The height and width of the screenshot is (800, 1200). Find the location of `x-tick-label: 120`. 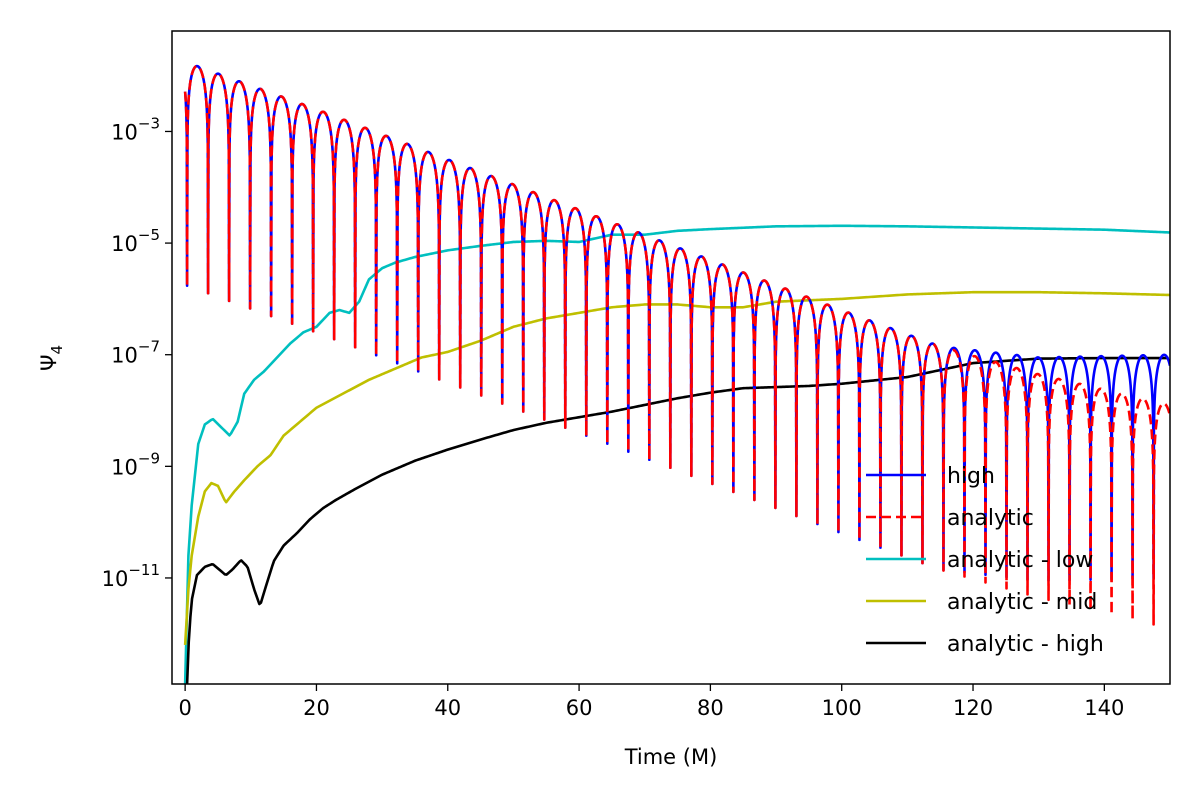

x-tick-label: 120 is located at coordinates (973, 708).